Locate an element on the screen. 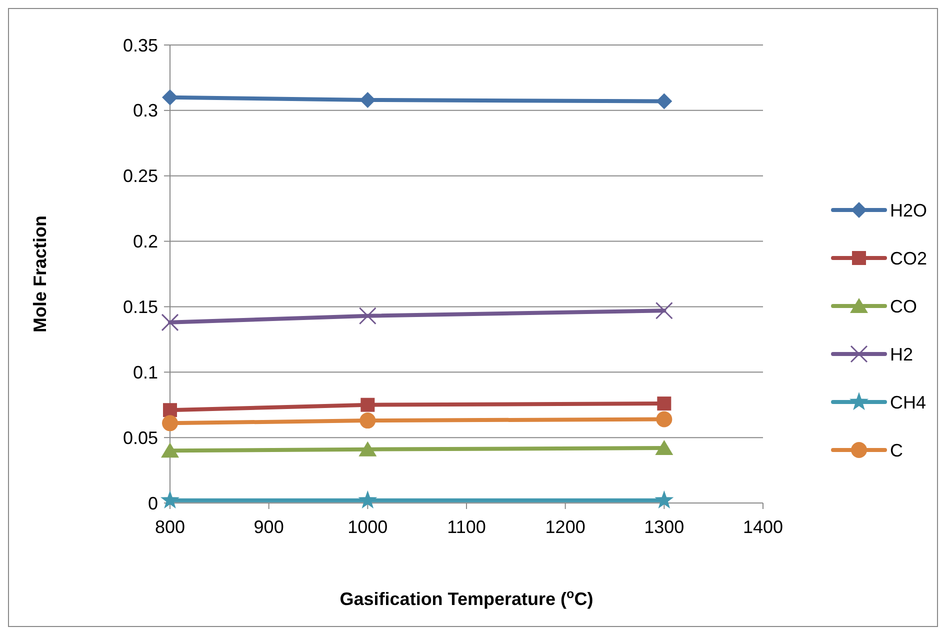  y-tick-label: 0.1 is located at coordinates (145, 372).